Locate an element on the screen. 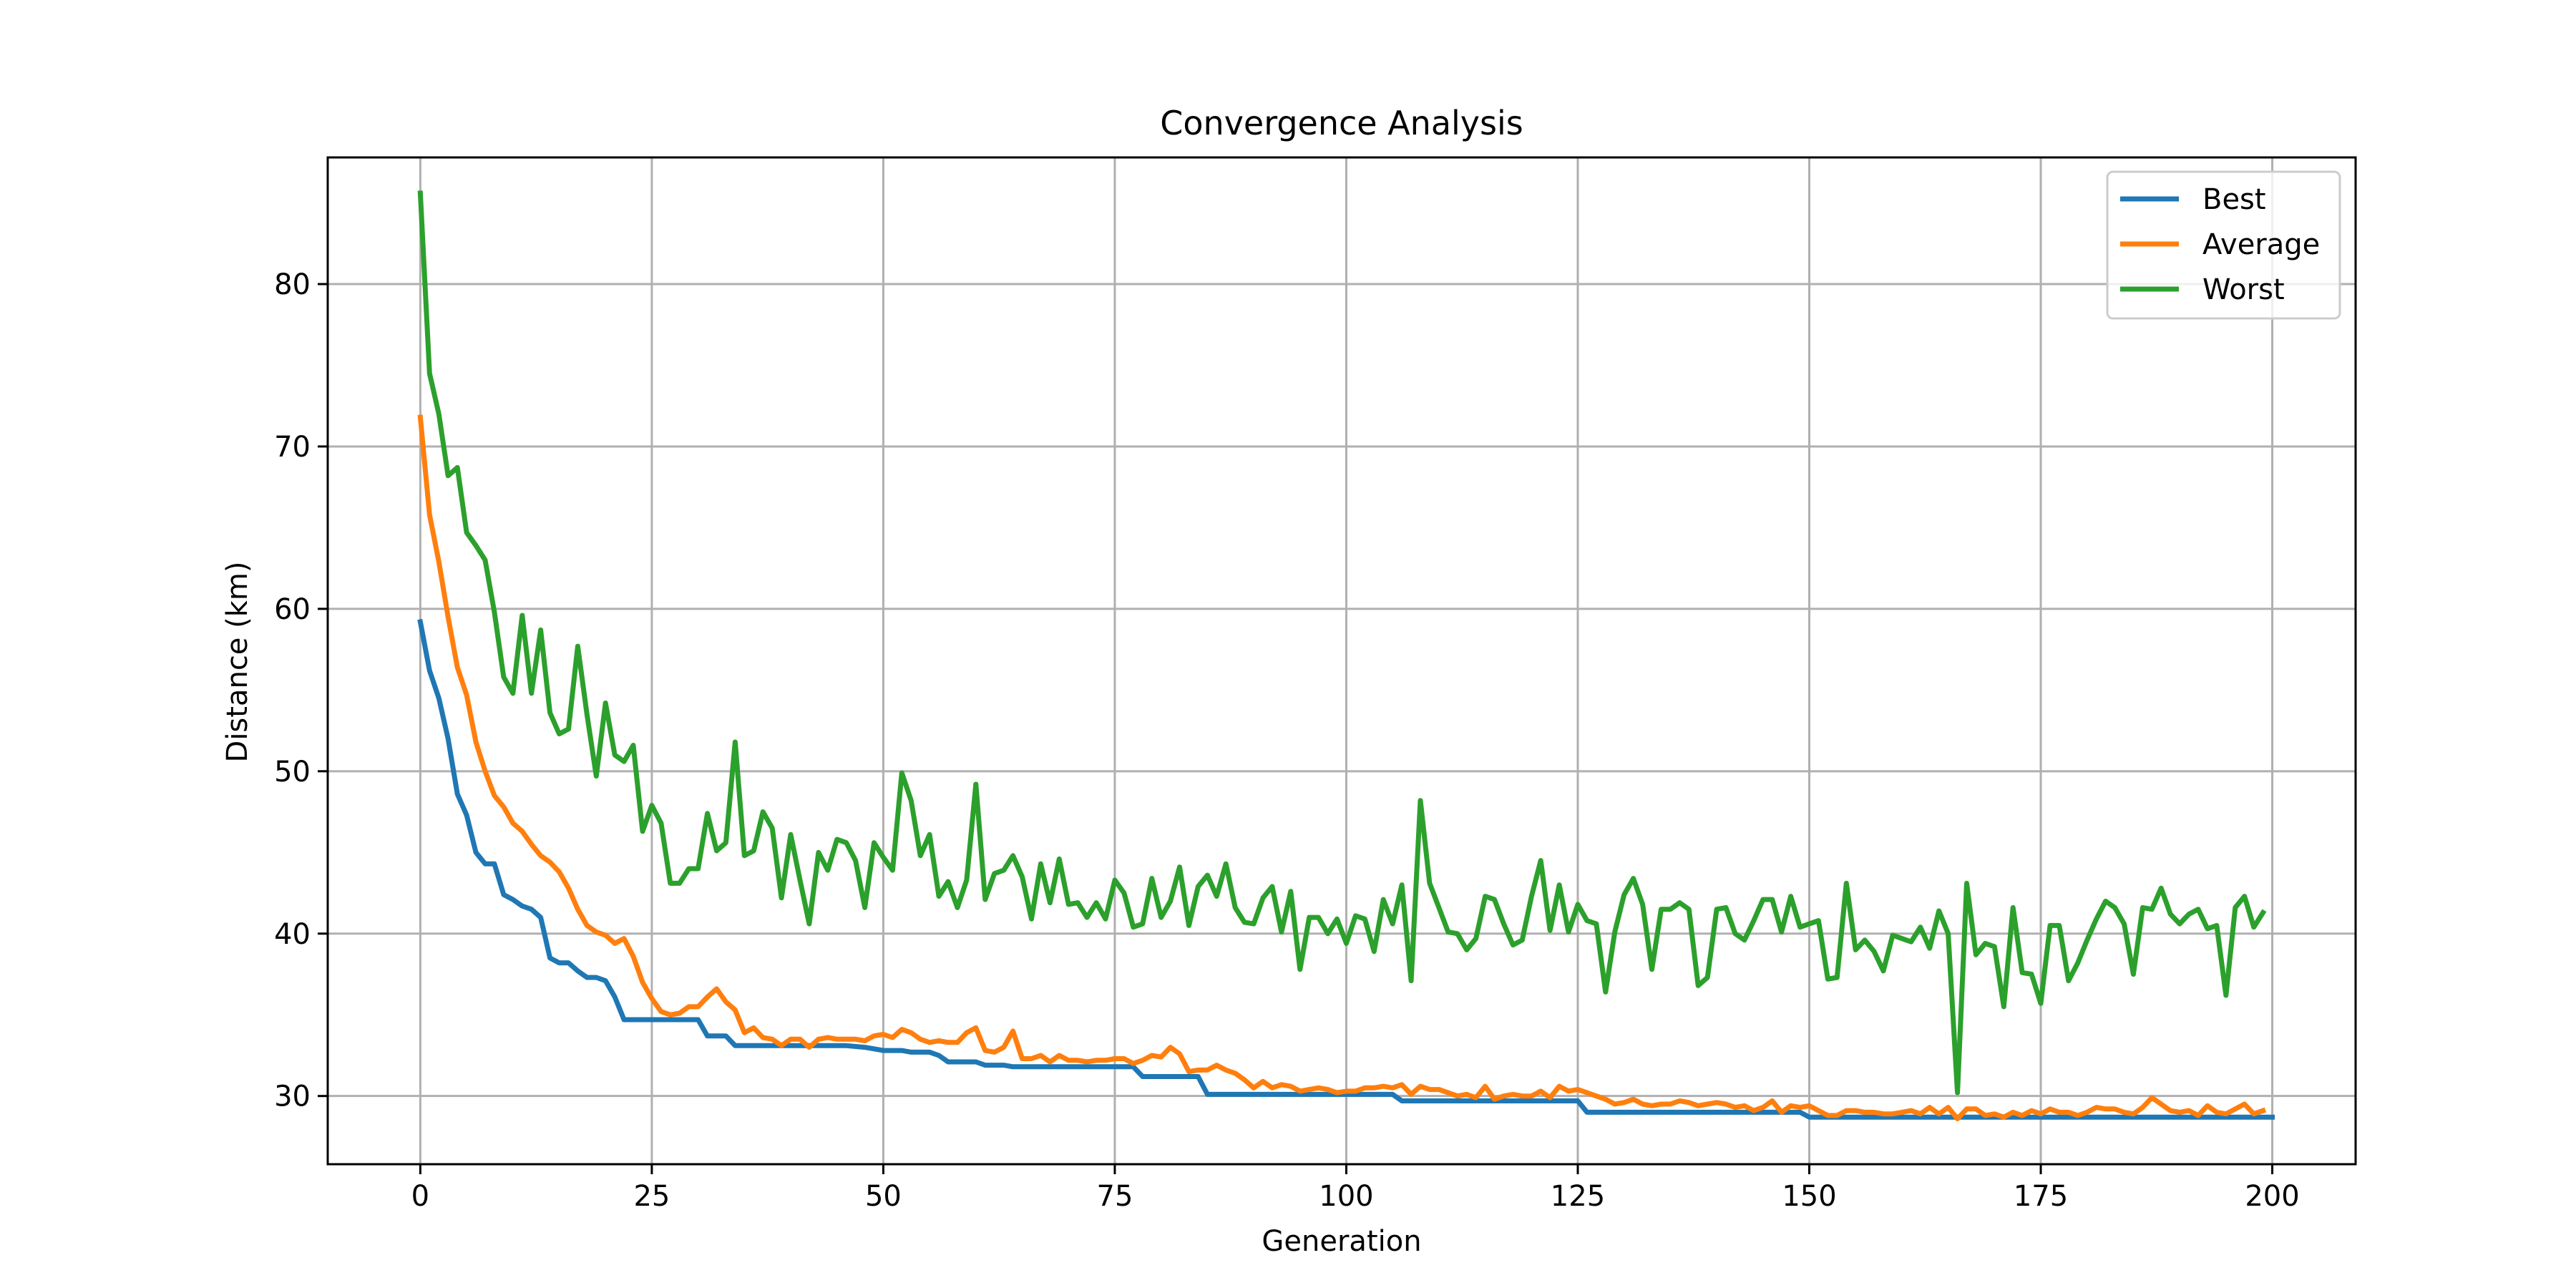  y-tick-label: 30 is located at coordinates (292, 1096).